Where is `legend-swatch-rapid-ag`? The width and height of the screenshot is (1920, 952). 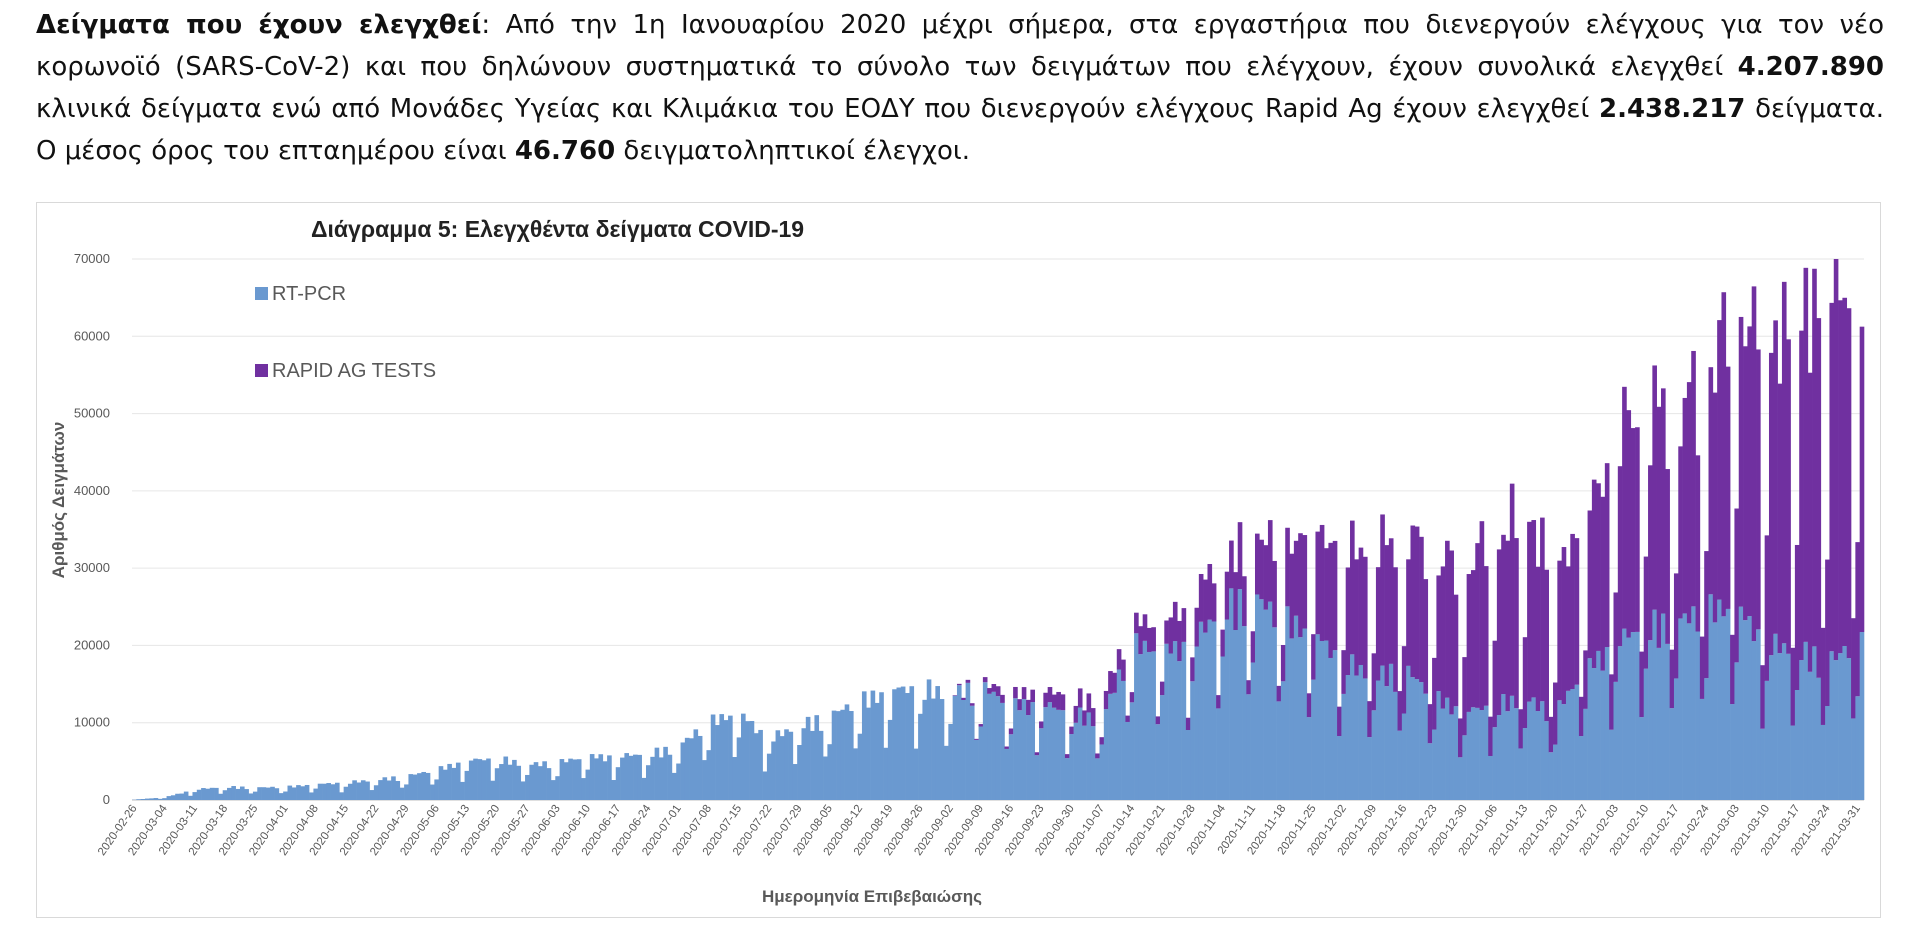
legend-swatch-rapid-ag is located at coordinates (261, 370).